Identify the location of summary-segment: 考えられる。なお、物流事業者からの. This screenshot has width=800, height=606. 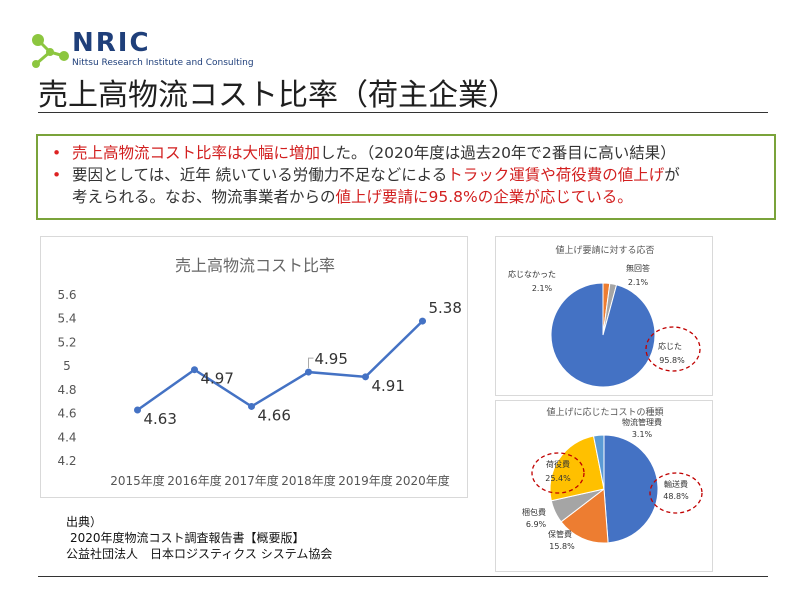
(204, 197).